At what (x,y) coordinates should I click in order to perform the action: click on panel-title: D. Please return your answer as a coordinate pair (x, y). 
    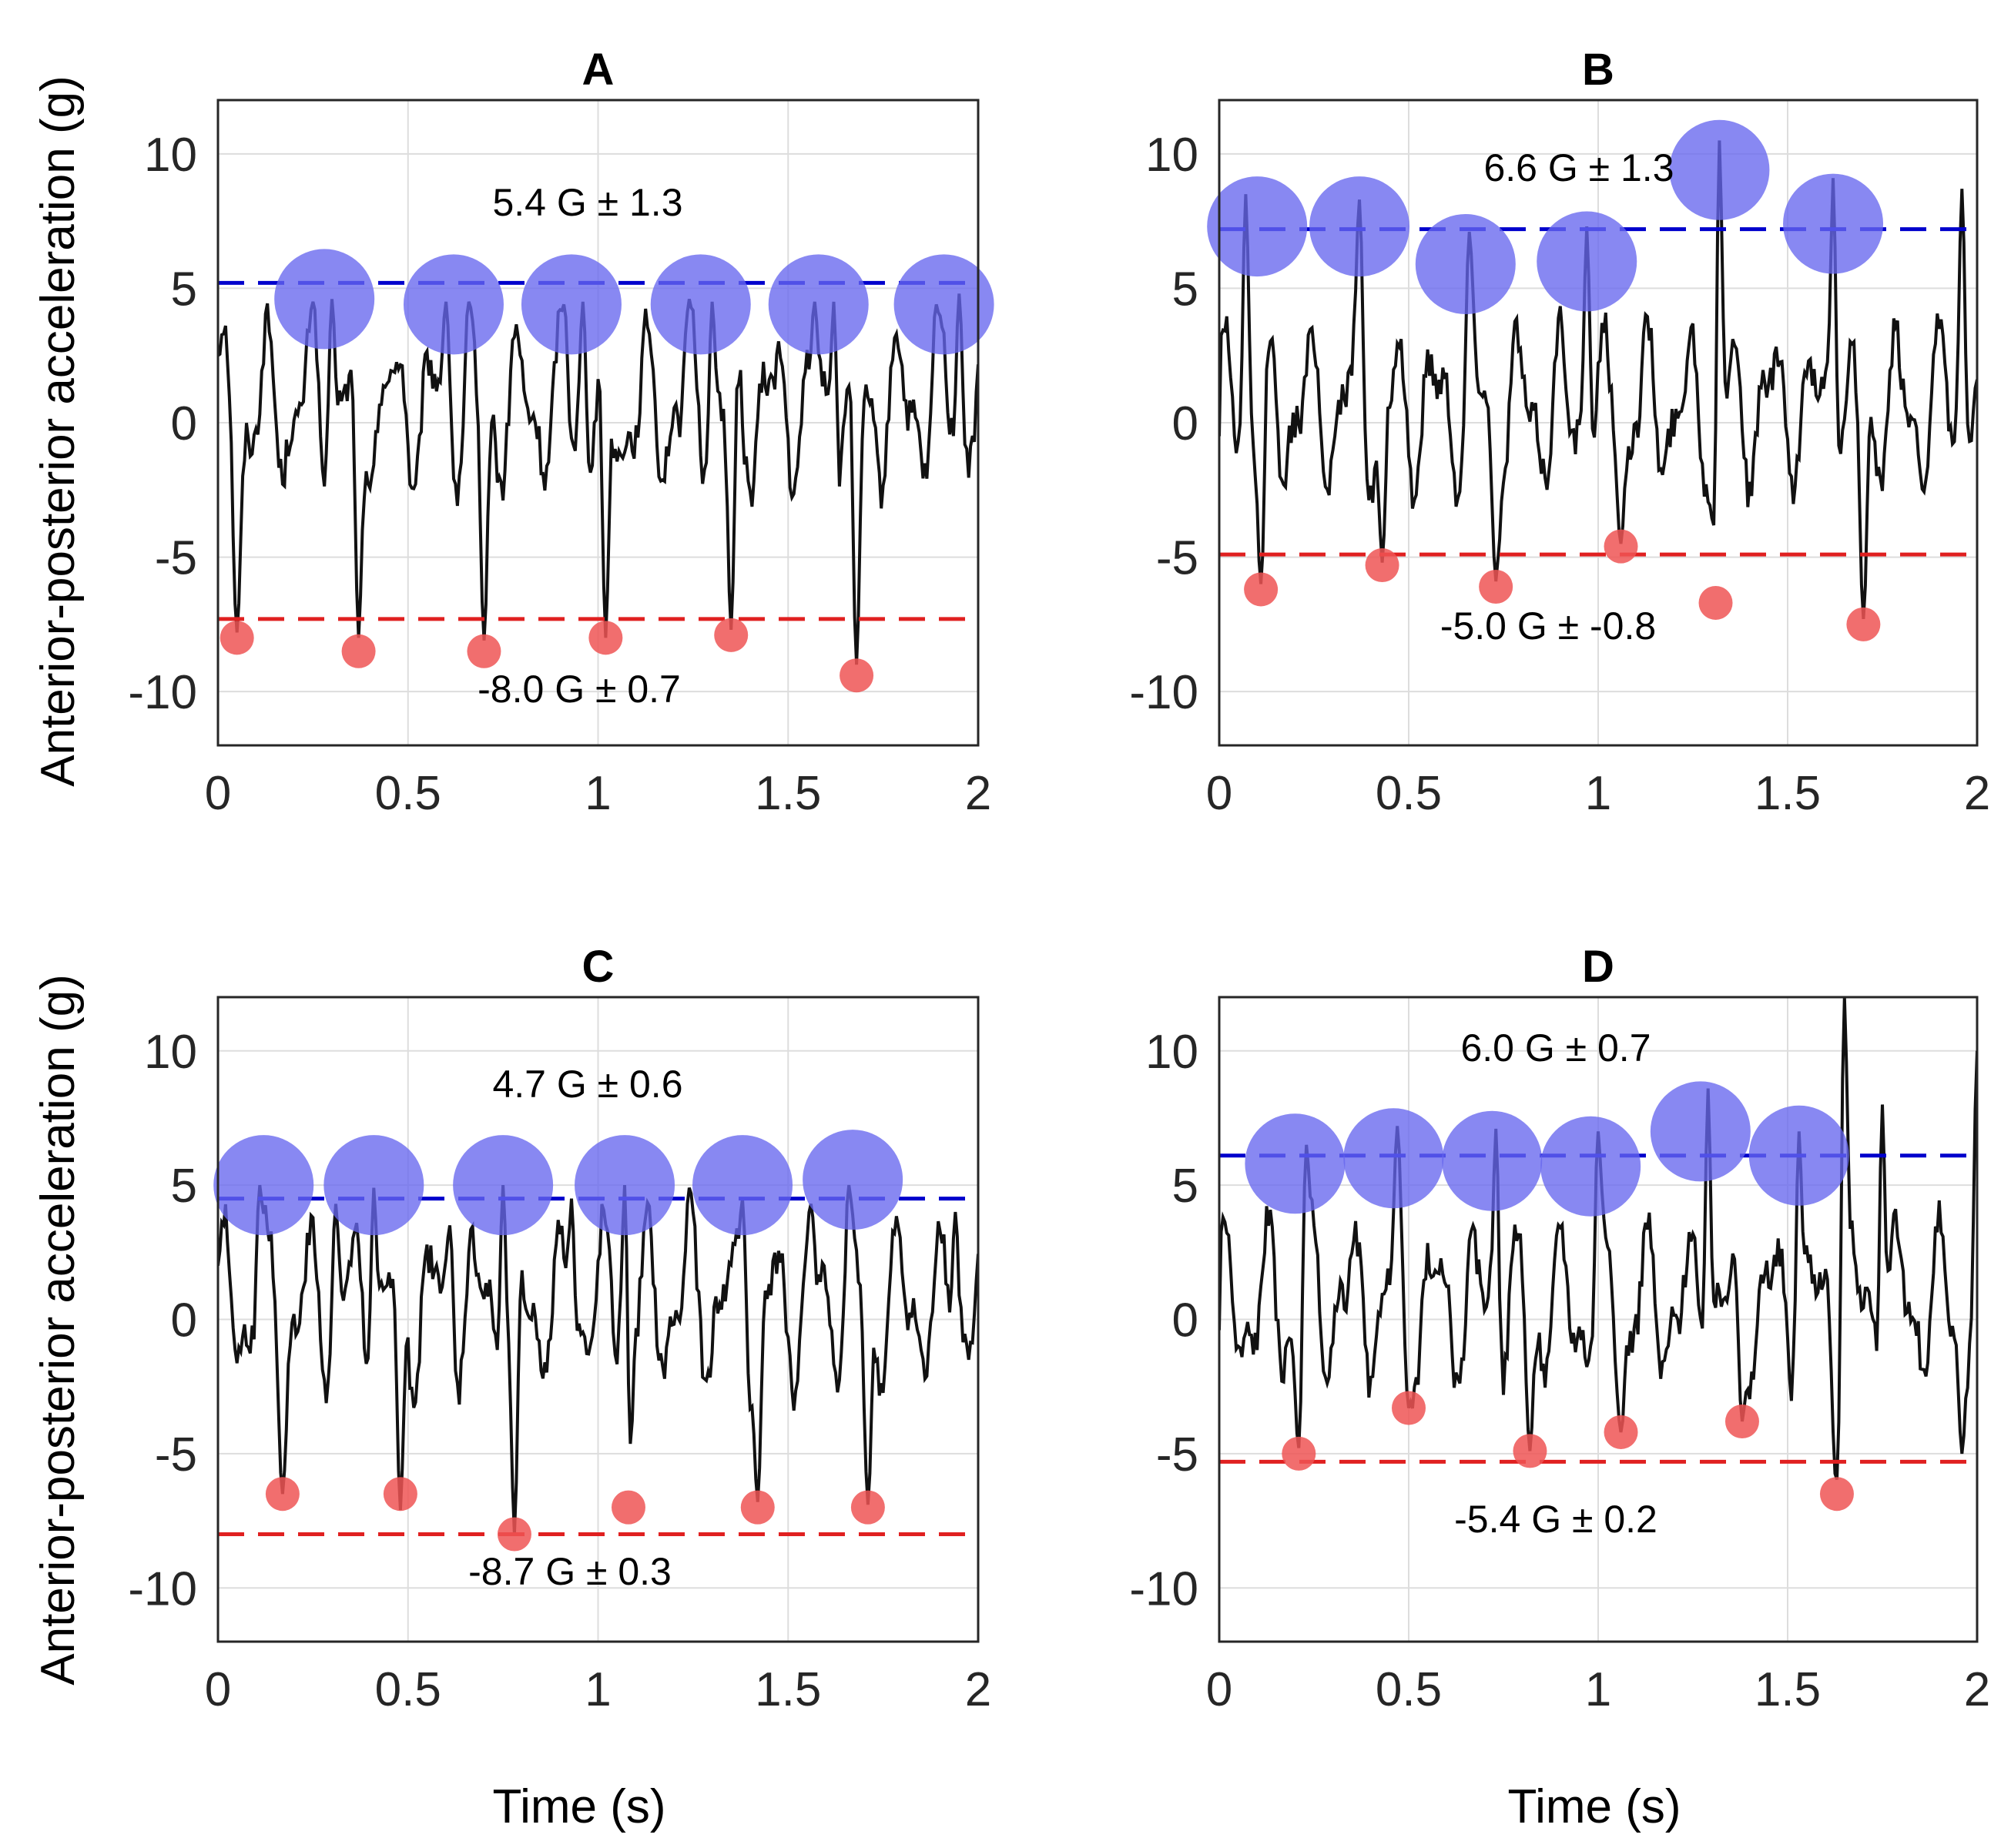
    Looking at the image, I should click on (1598, 967).